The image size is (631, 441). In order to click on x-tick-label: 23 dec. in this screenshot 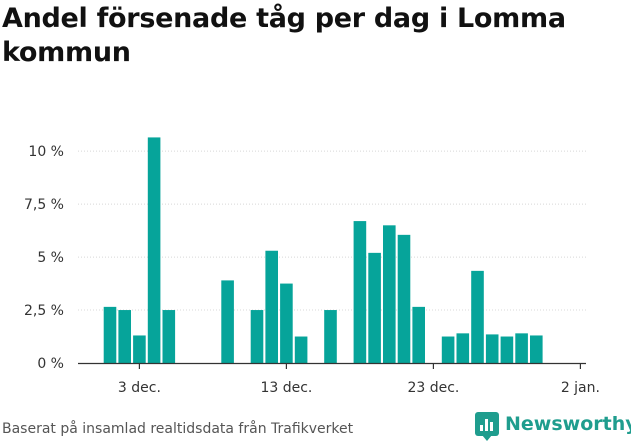, I will do `click(433, 388)`.